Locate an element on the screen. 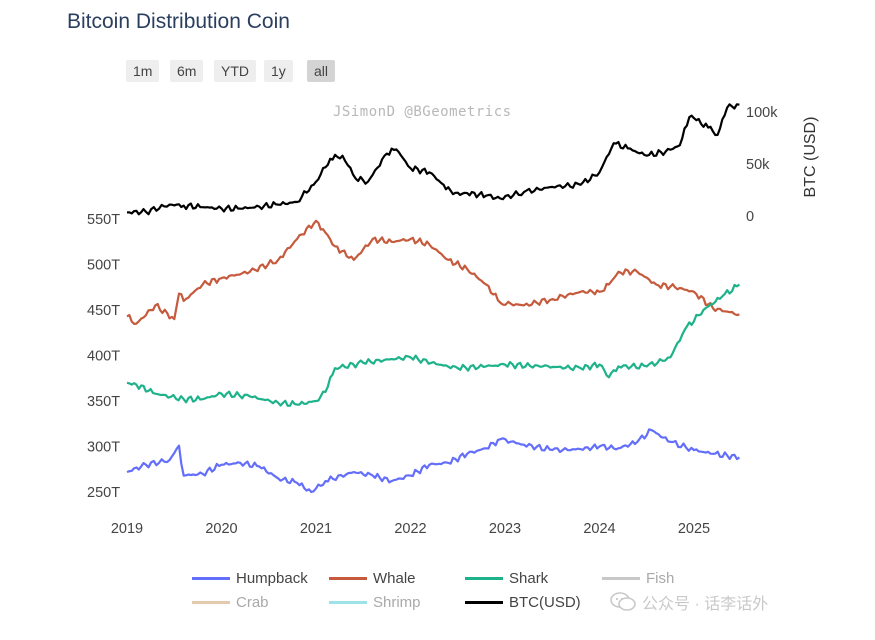 The image size is (875, 640). y-right-tick-label: 50k is located at coordinates (758, 165).